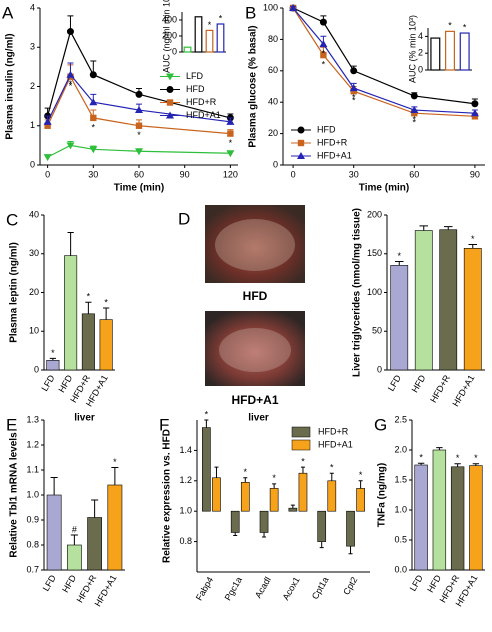 This screenshot has height=632, width=492. Describe the element at coordinates (255, 296) in the screenshot. I see `photo-caption: HFD` at that location.